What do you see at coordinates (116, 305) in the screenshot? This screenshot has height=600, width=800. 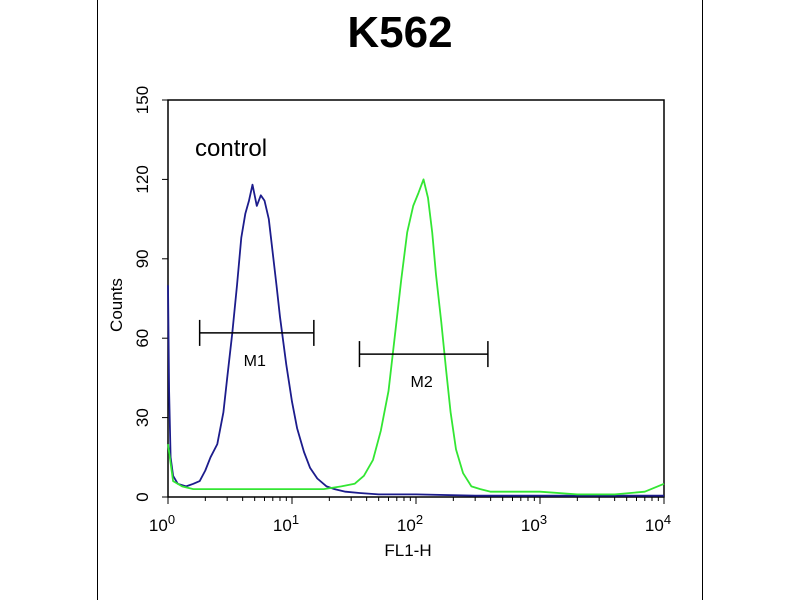 I see `y-axis-label: Counts` at bounding box center [116, 305].